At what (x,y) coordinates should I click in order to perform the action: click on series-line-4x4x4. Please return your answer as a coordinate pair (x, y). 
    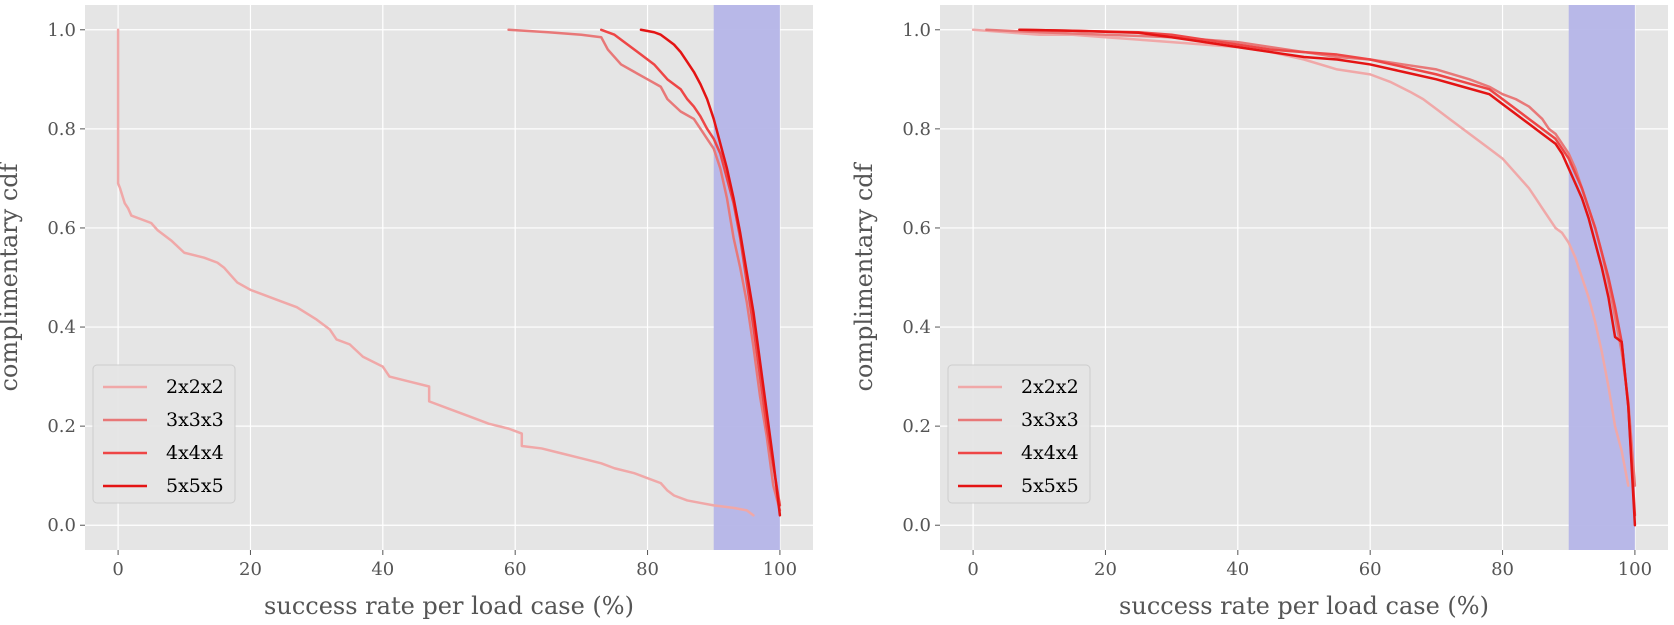
    Looking at the image, I should click on (690, 267).